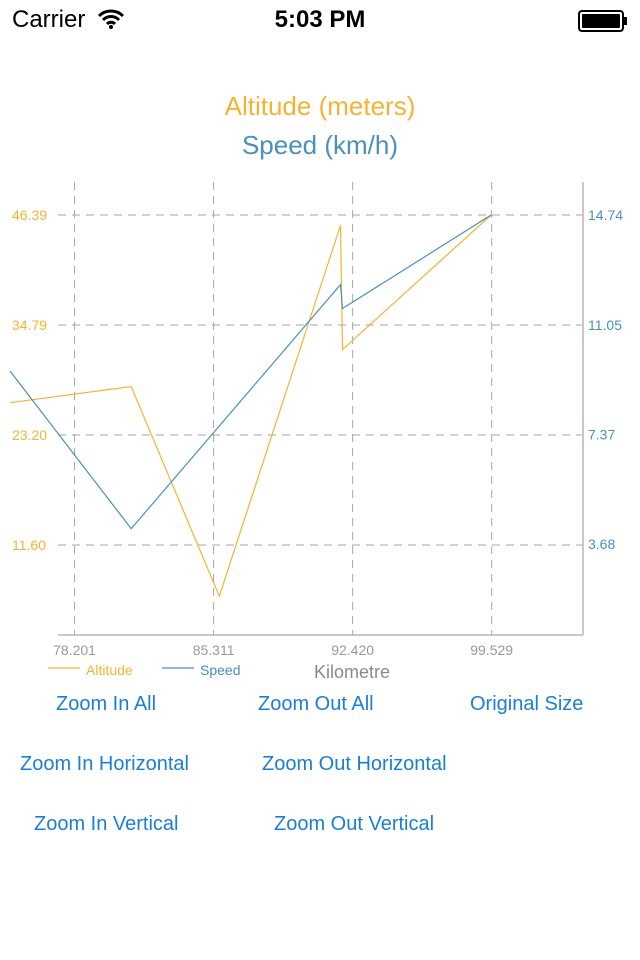 Image resolution: width=640 pixels, height=960 pixels. Describe the element at coordinates (601, 544) in the screenshot. I see `y-right-tick-label: 3.68` at that location.